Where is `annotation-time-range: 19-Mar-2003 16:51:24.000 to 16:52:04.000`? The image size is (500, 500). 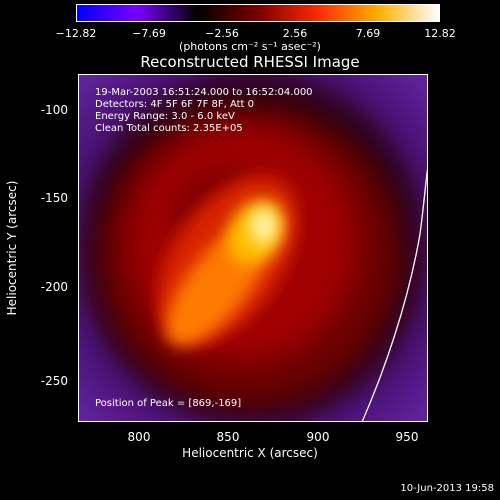 annotation-time-range: 19-Mar-2003 16:51:24.000 to 16:52:04.000 is located at coordinates (204, 92).